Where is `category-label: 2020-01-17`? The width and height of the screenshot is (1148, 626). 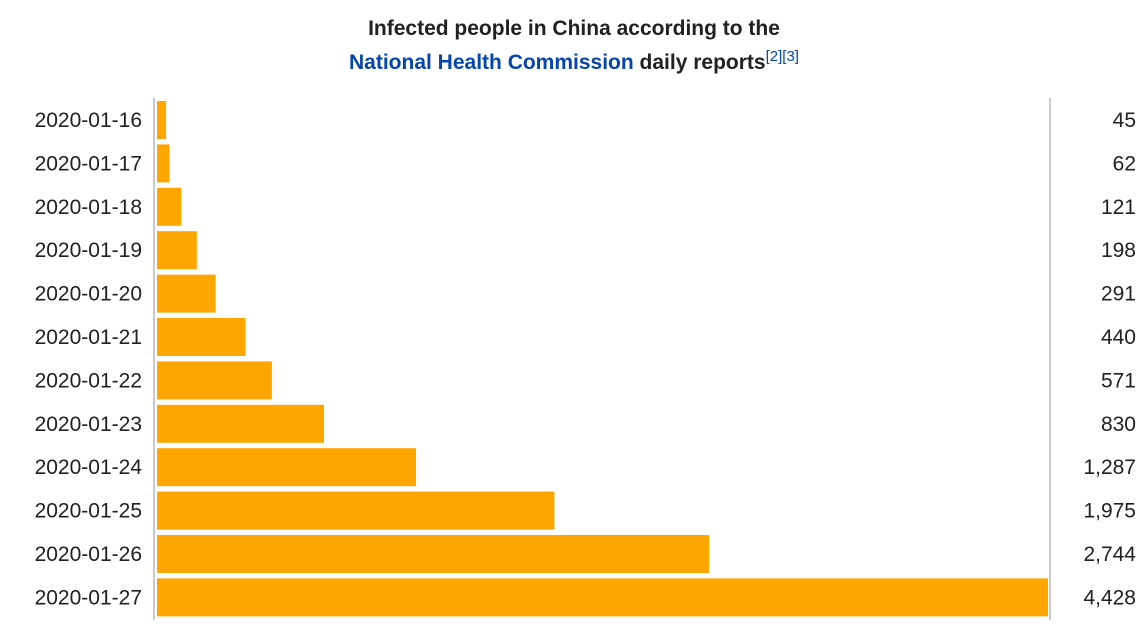 category-label: 2020-01-17 is located at coordinates (88, 163).